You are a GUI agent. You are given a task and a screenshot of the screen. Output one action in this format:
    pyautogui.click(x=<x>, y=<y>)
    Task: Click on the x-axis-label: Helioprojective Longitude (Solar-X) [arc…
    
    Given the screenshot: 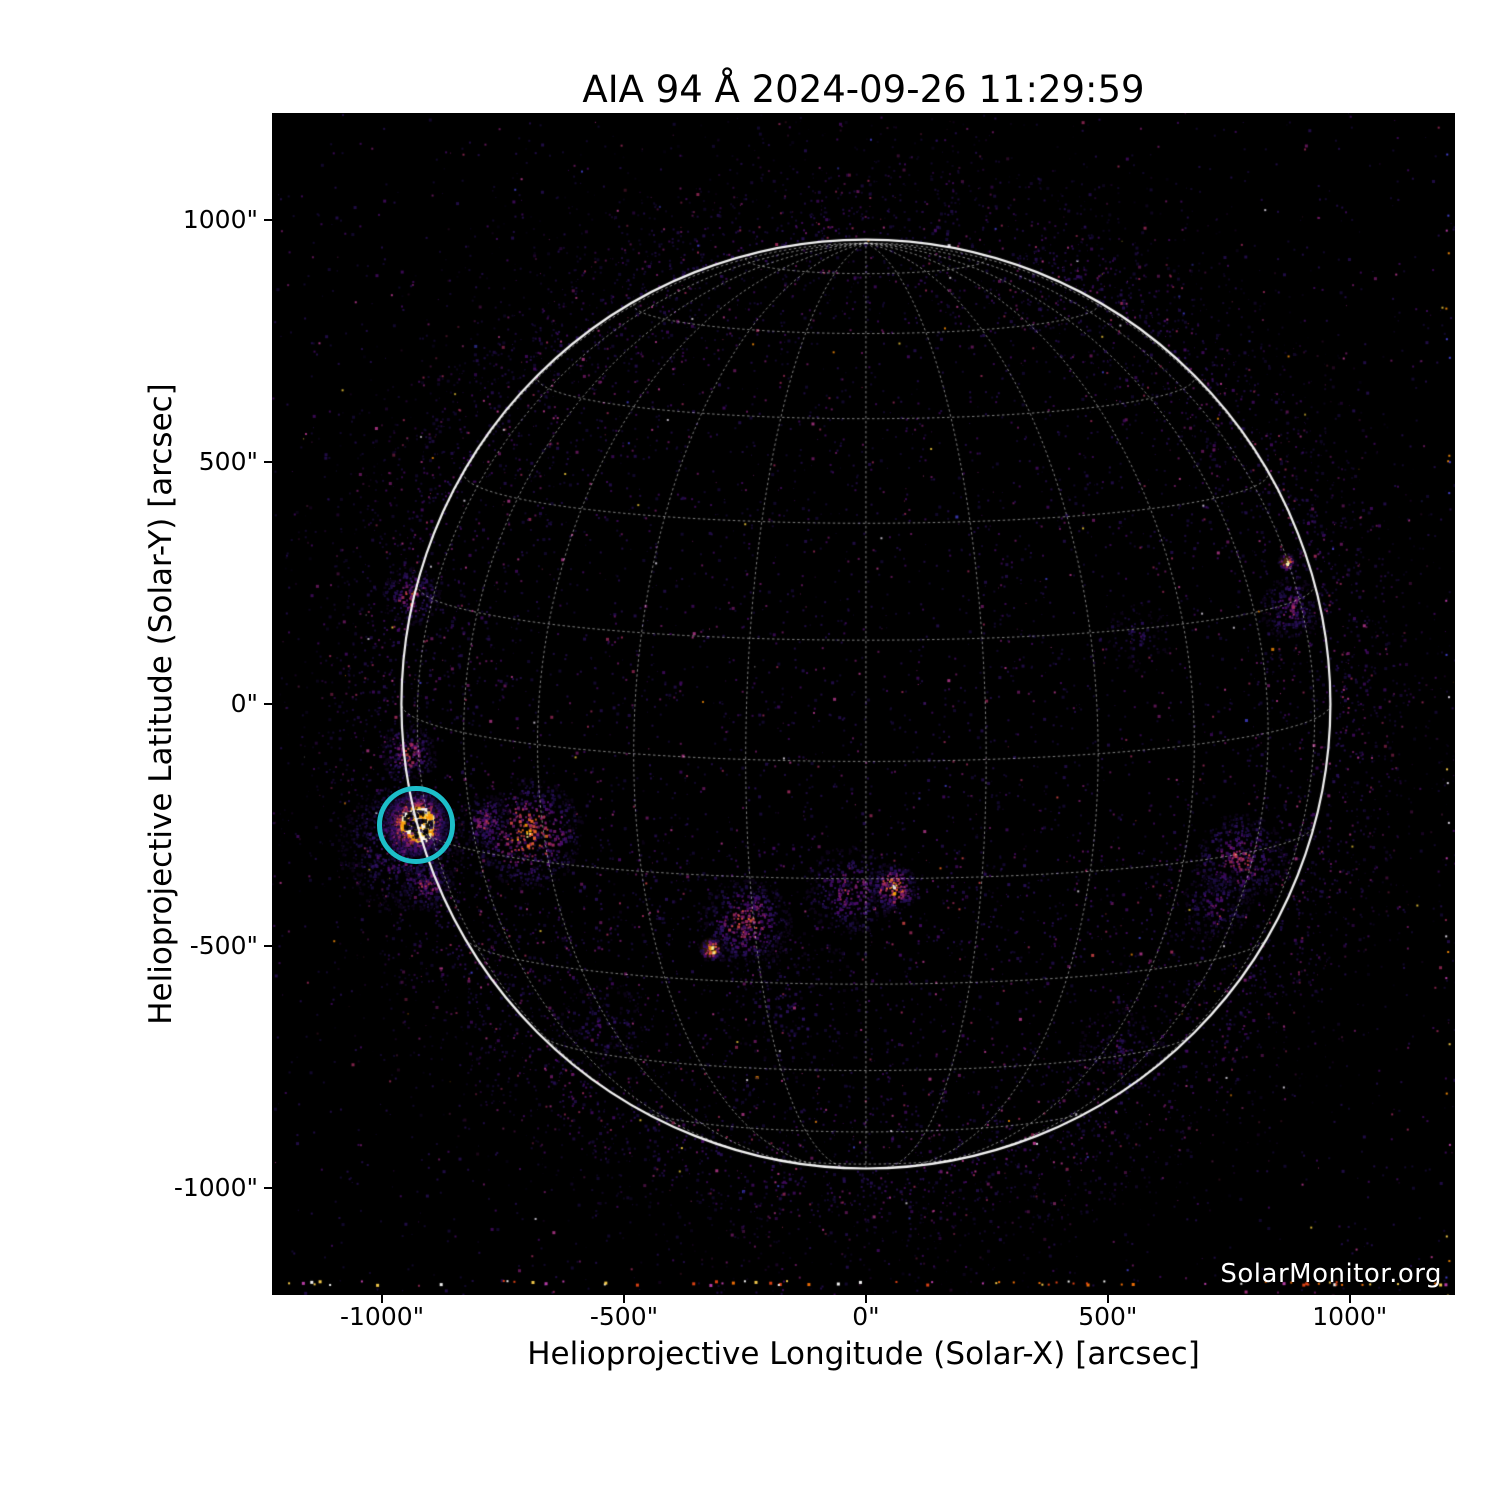 What is the action you would take?
    pyautogui.click(x=863, y=1354)
    